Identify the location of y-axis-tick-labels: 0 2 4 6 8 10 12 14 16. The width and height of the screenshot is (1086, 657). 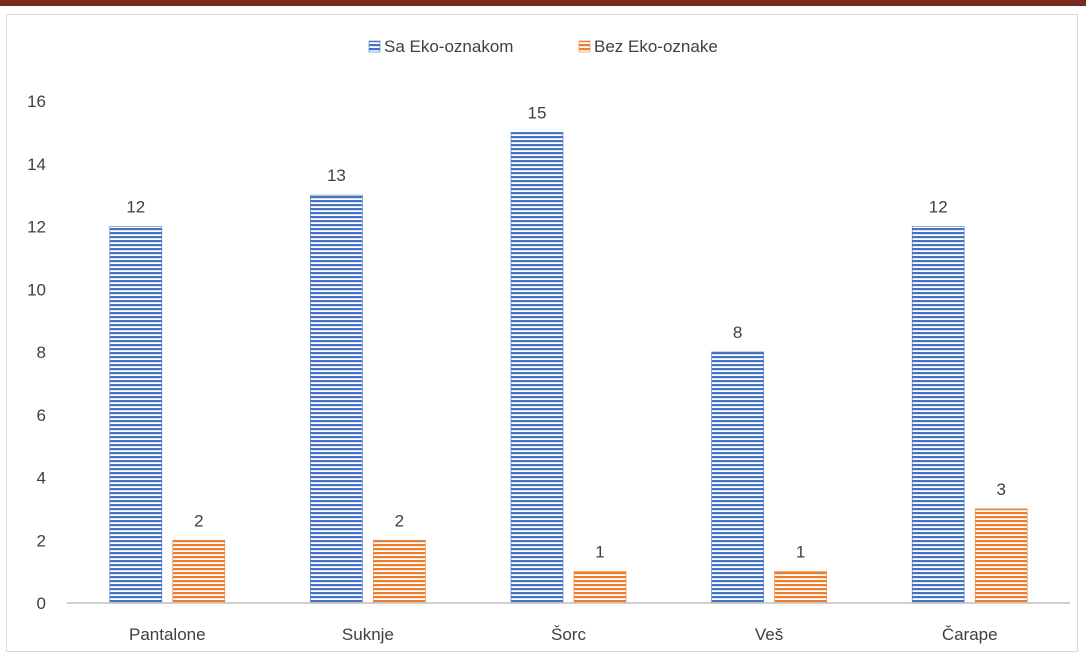
(36, 352).